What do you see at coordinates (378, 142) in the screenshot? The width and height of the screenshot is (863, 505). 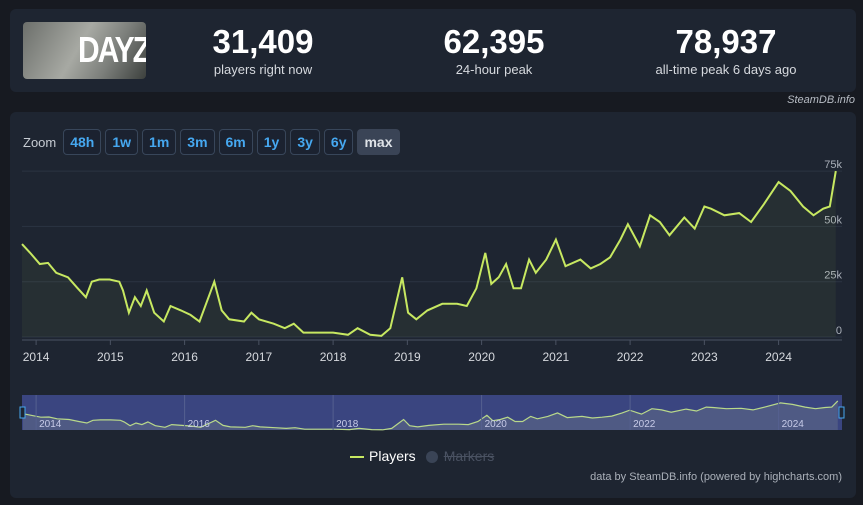 I see `zoom-max-button: max` at bounding box center [378, 142].